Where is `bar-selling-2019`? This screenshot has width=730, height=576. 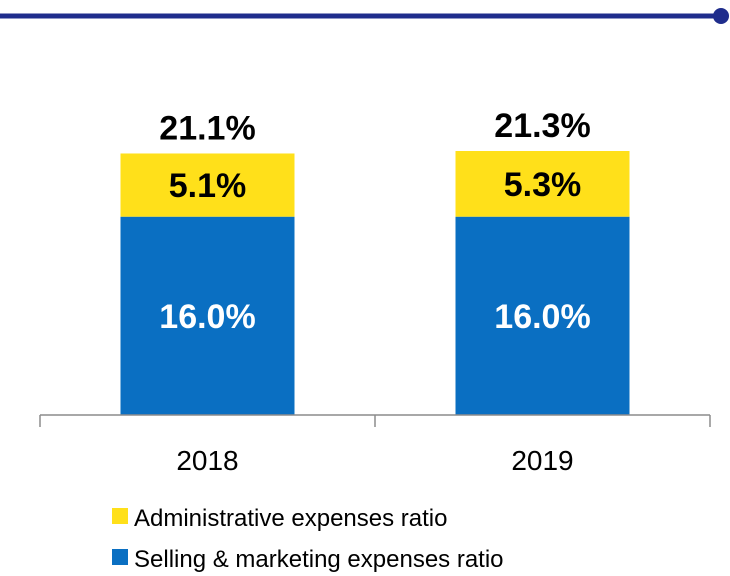
bar-selling-2019 is located at coordinates (542, 315).